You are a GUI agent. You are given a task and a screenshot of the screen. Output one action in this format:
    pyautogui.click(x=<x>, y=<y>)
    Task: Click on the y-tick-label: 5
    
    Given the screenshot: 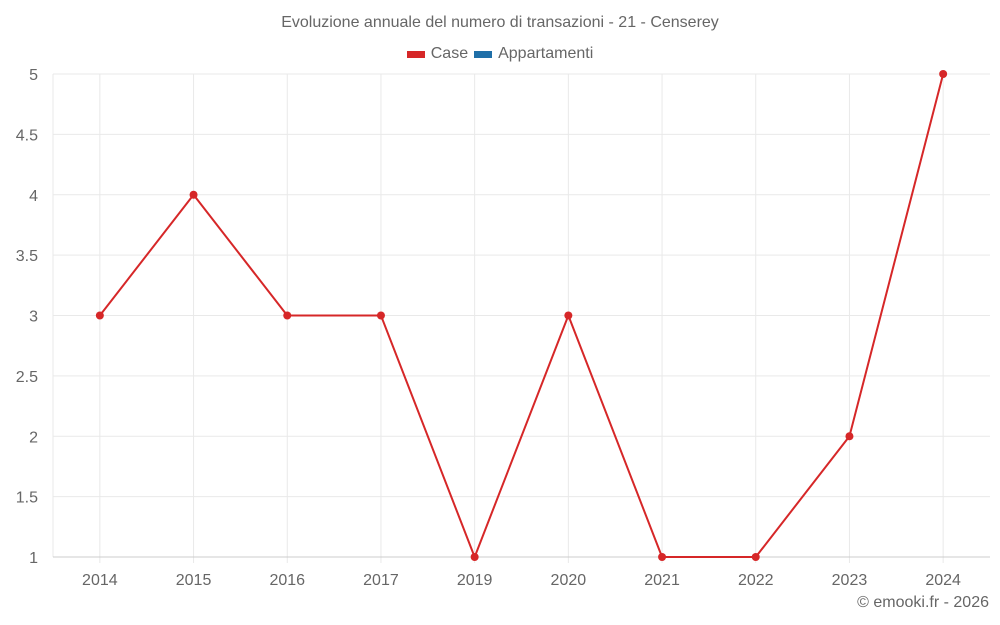 What is the action you would take?
    pyautogui.click(x=33, y=75)
    